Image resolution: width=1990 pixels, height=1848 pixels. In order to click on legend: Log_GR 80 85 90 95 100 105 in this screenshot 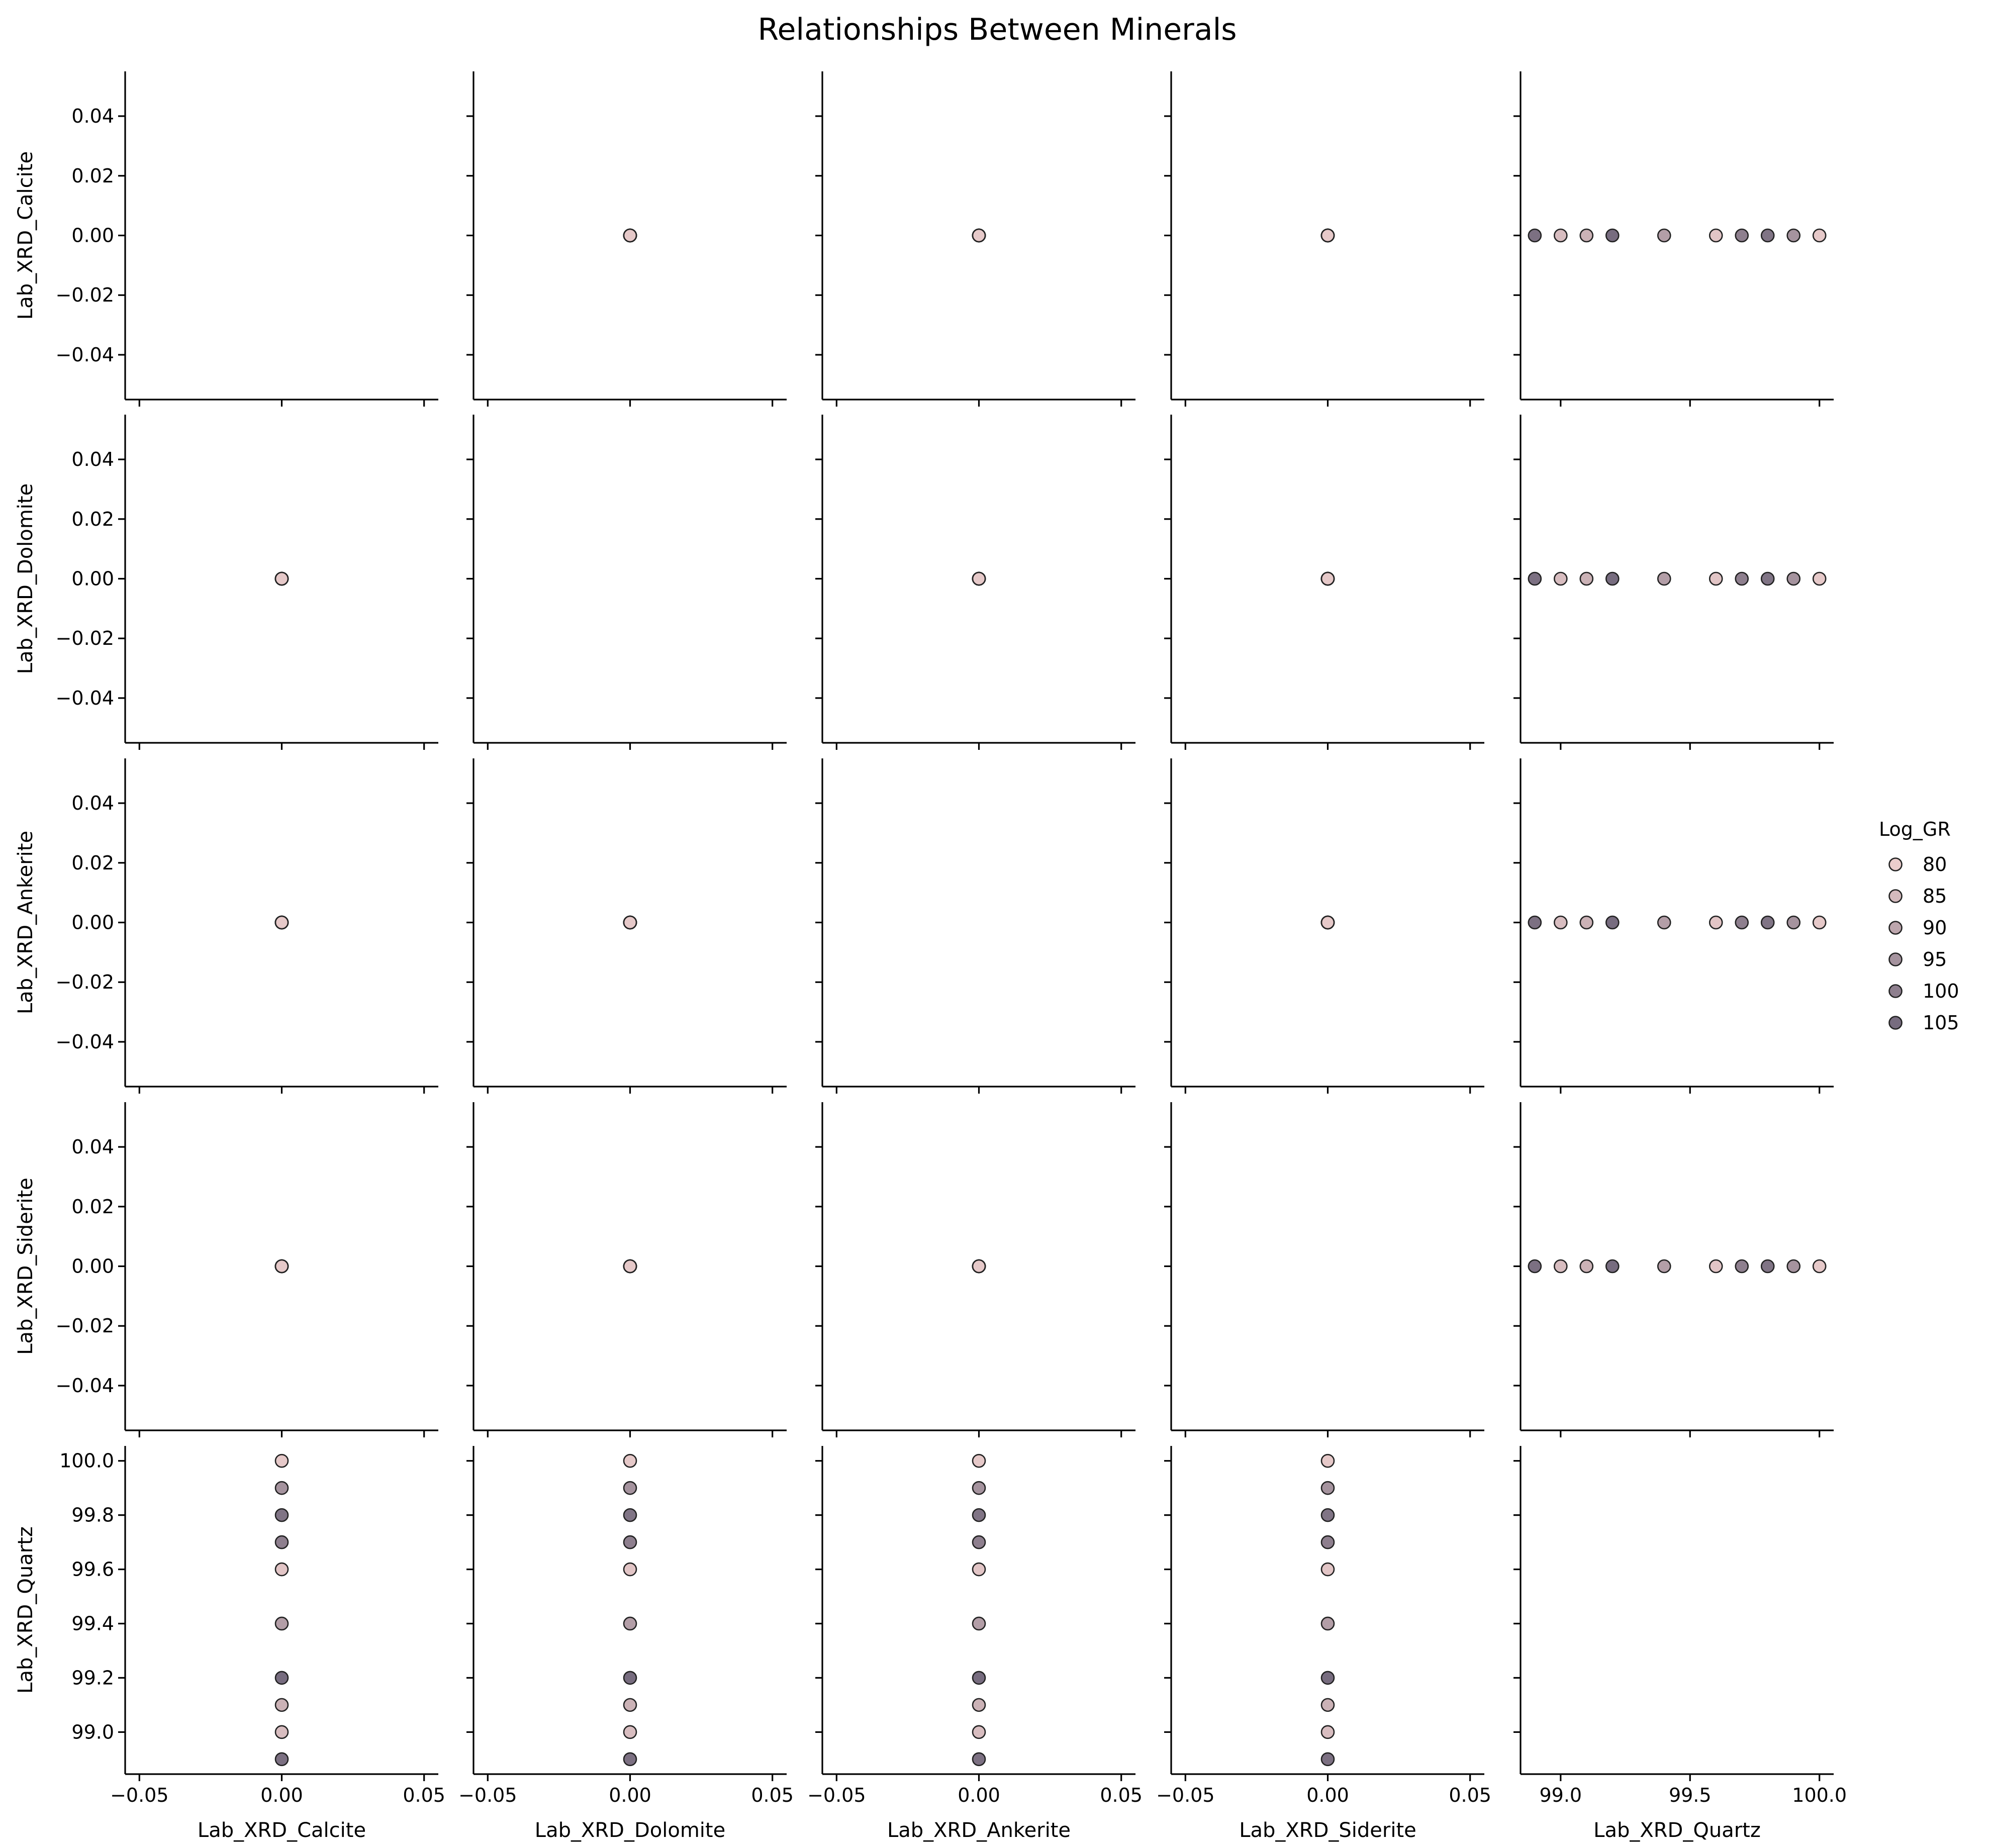, I will do `click(1919, 926)`.